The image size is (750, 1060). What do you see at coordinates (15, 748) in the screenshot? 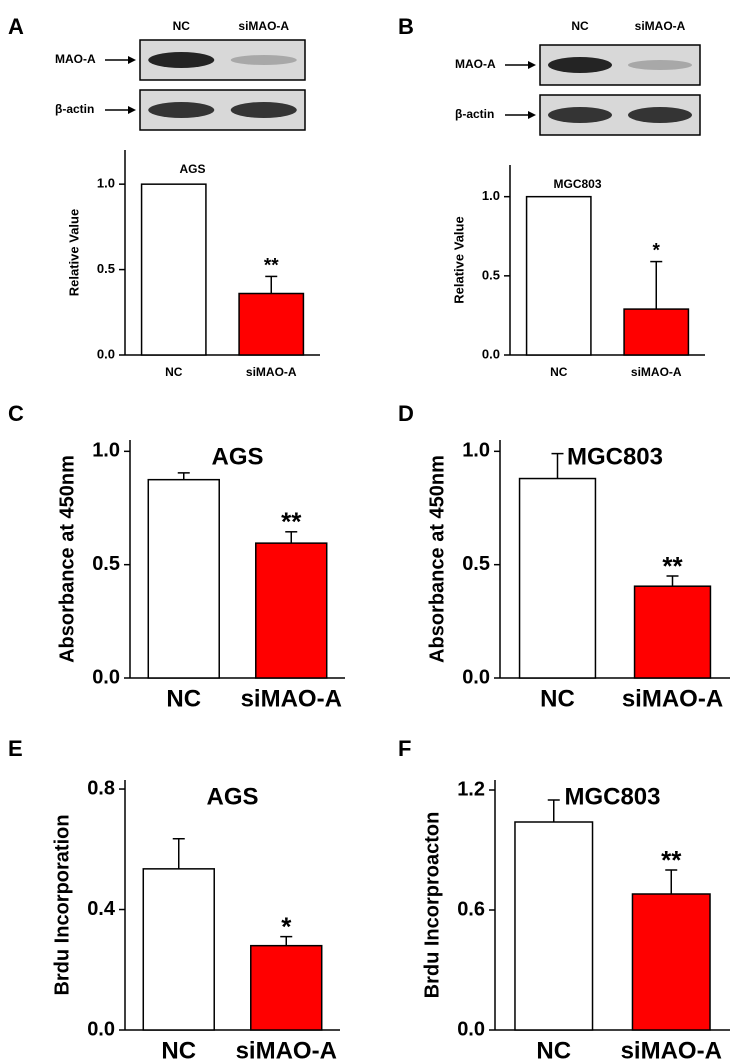
I see `panel-label: E` at bounding box center [15, 748].